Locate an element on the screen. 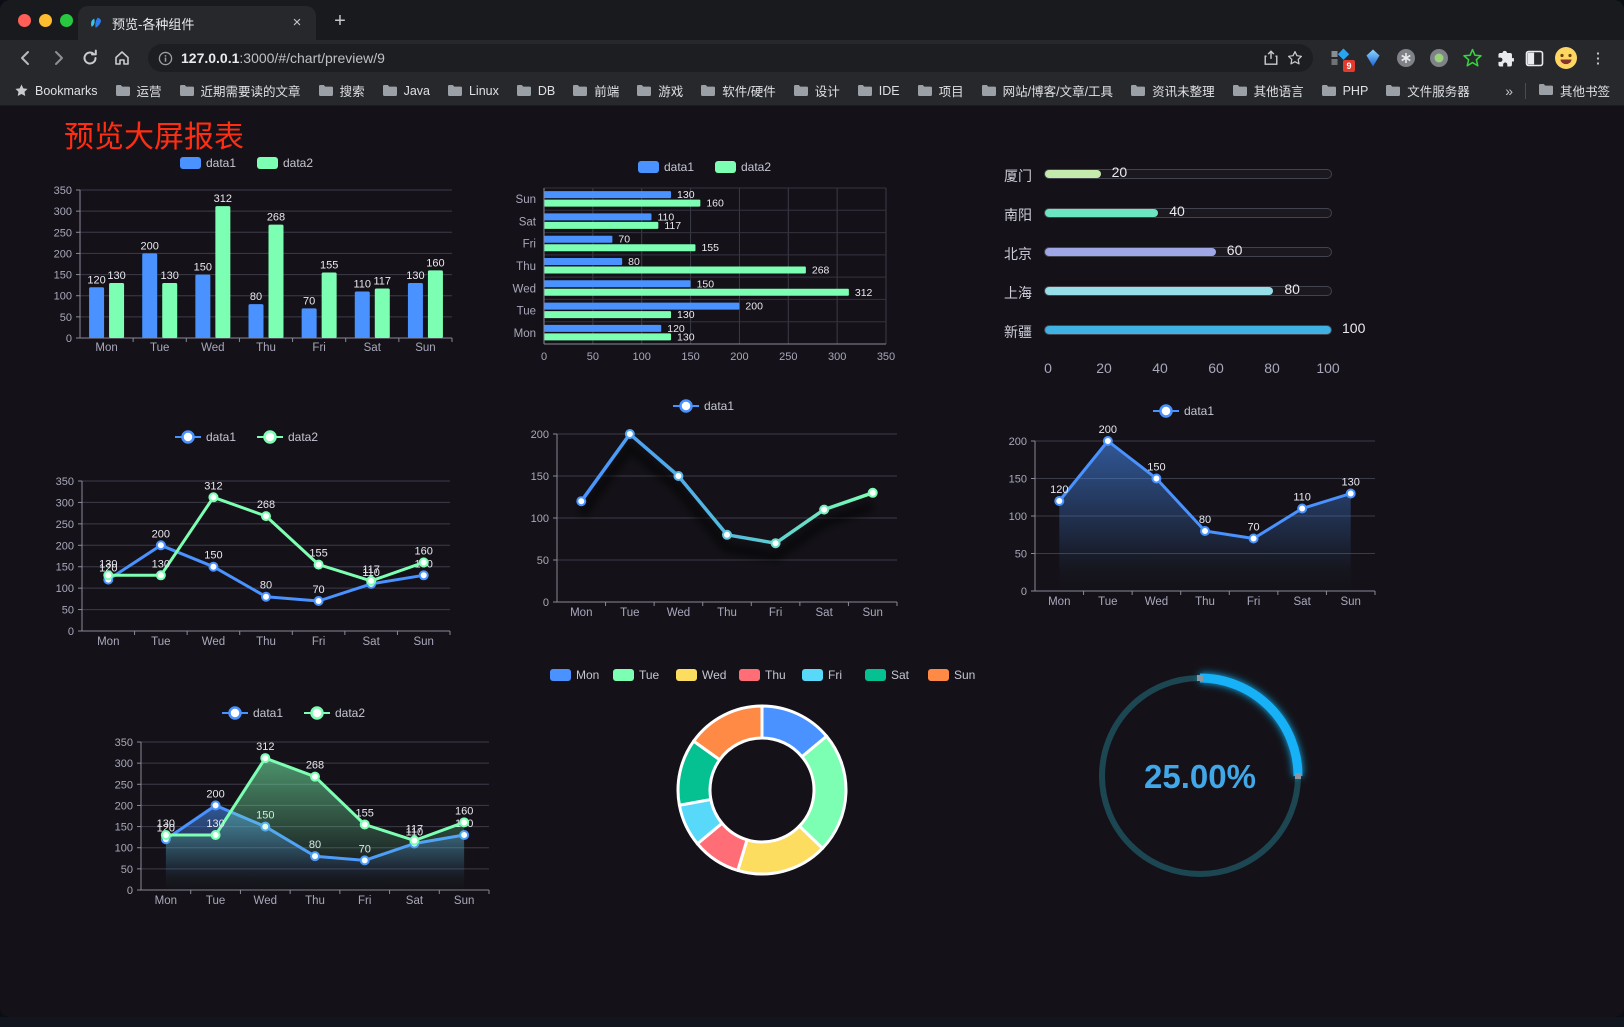 The height and width of the screenshot is (1027, 1624). legend-item: Tue is located at coordinates (636, 675).